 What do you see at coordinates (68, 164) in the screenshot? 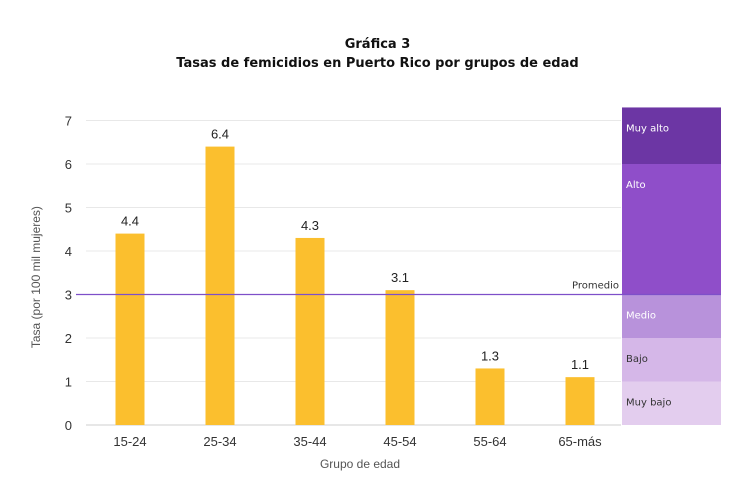
I see `y-tick-label: 6` at bounding box center [68, 164].